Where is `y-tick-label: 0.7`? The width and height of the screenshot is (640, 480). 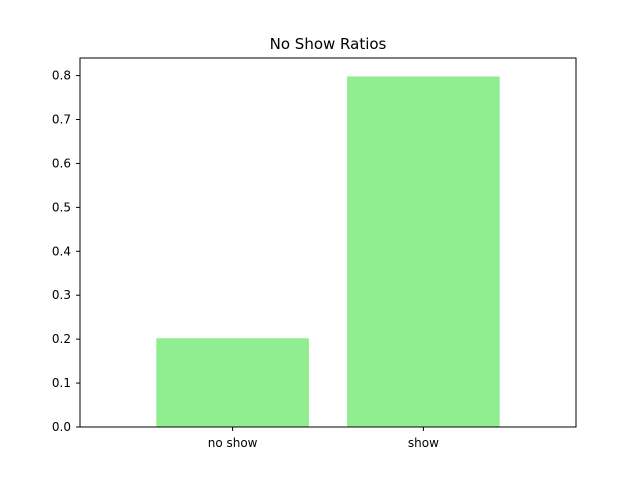 y-tick-label: 0.7 is located at coordinates (61, 120).